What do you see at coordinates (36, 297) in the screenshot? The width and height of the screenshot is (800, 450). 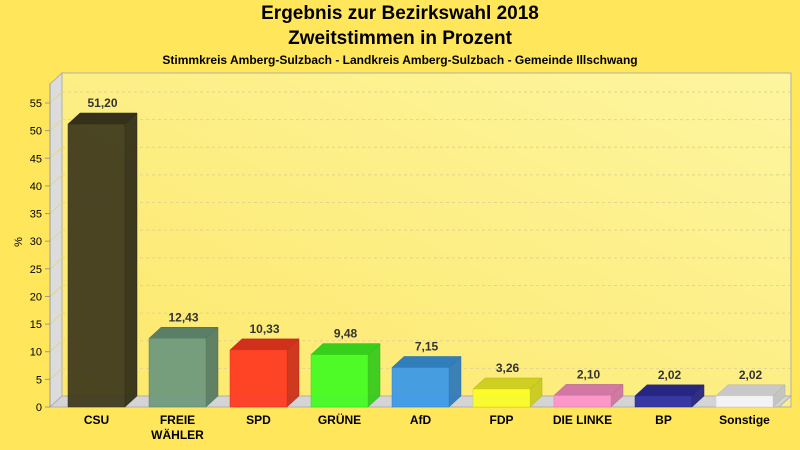 I see `y-tick-label: 20` at bounding box center [36, 297].